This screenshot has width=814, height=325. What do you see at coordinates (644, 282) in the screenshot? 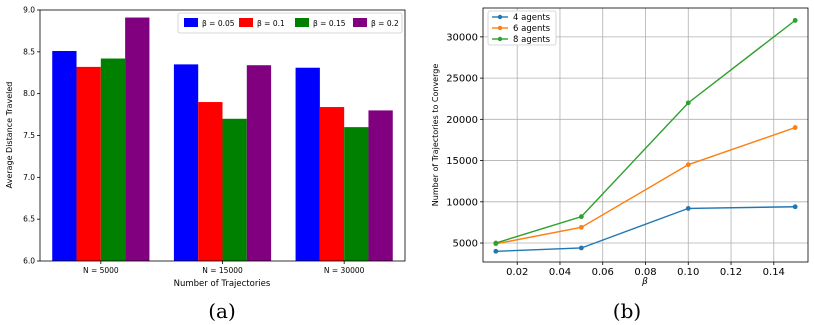
I see `x-axis-label: β` at bounding box center [644, 282].